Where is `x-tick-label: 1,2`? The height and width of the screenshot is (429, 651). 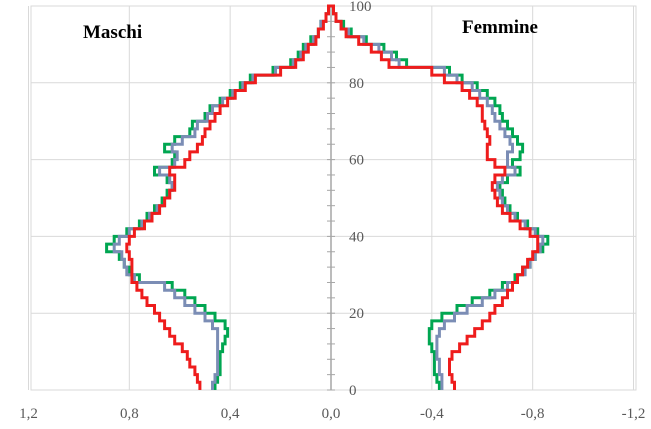 x-tick-label: 1,2 is located at coordinates (28, 414).